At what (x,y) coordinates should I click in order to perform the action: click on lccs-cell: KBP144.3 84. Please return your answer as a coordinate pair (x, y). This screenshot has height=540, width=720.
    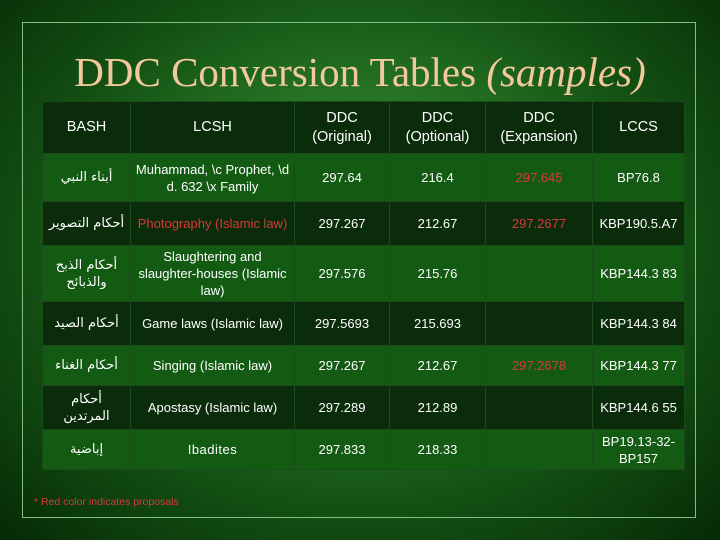
    Looking at the image, I should click on (638, 323).